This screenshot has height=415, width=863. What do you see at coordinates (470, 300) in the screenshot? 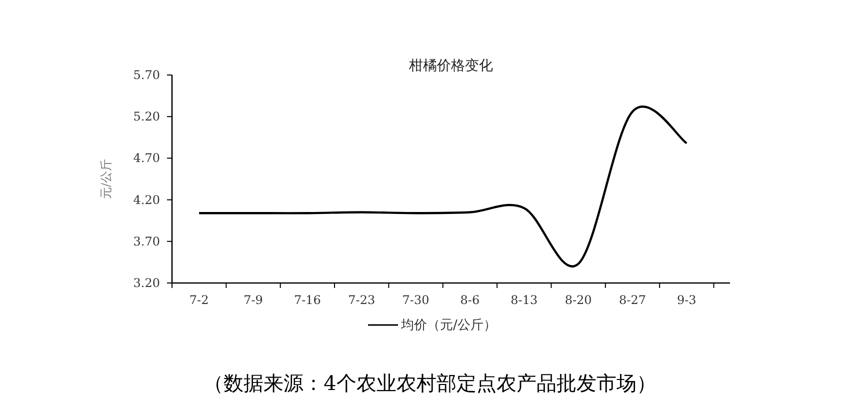
I see `x-tick-label: 8-6` at bounding box center [470, 300].